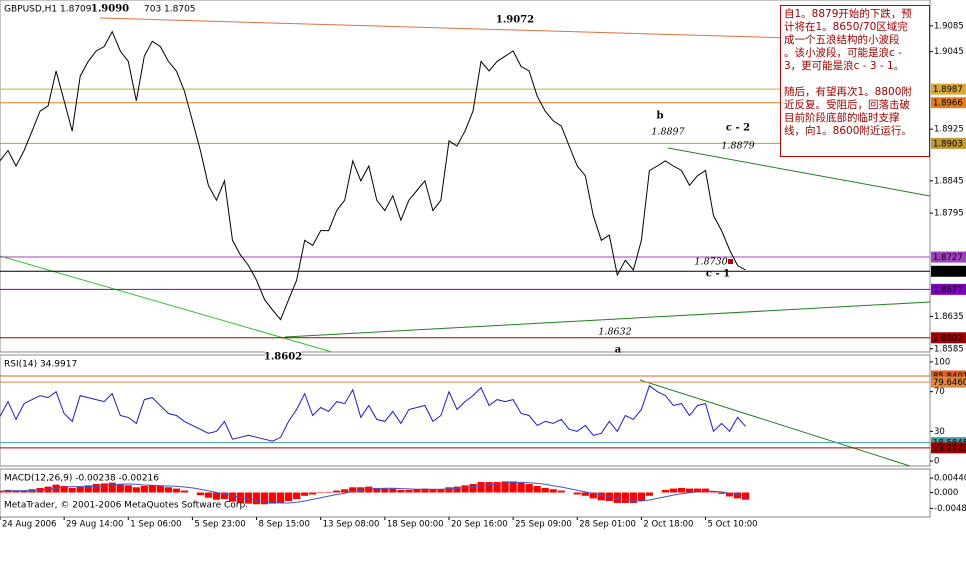 Image resolution: width=966 pixels, height=576 pixels. Describe the element at coordinates (949, 130) in the screenshot. I see `y-tick-label: 1.8925` at that location.